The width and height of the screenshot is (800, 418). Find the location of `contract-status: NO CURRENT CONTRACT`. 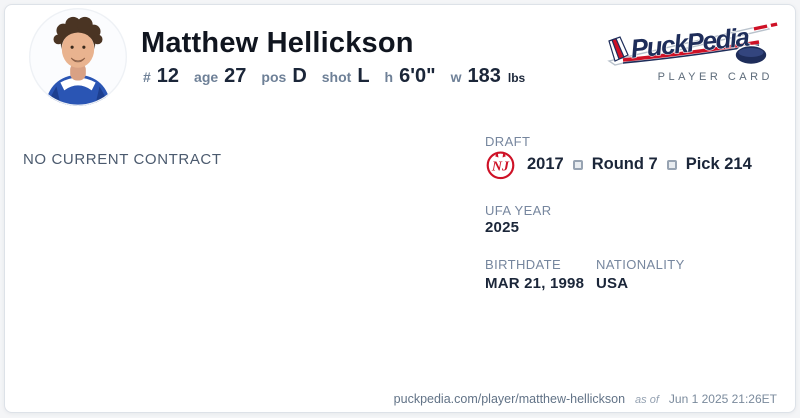

contract-status: NO CURRENT CONTRACT is located at coordinates (122, 159).